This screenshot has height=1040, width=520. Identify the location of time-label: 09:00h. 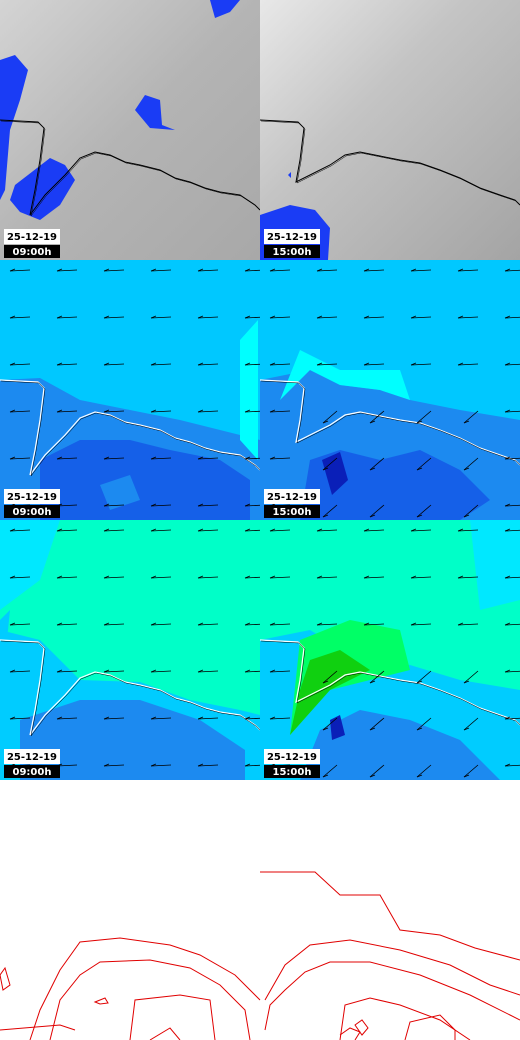
(32, 772).